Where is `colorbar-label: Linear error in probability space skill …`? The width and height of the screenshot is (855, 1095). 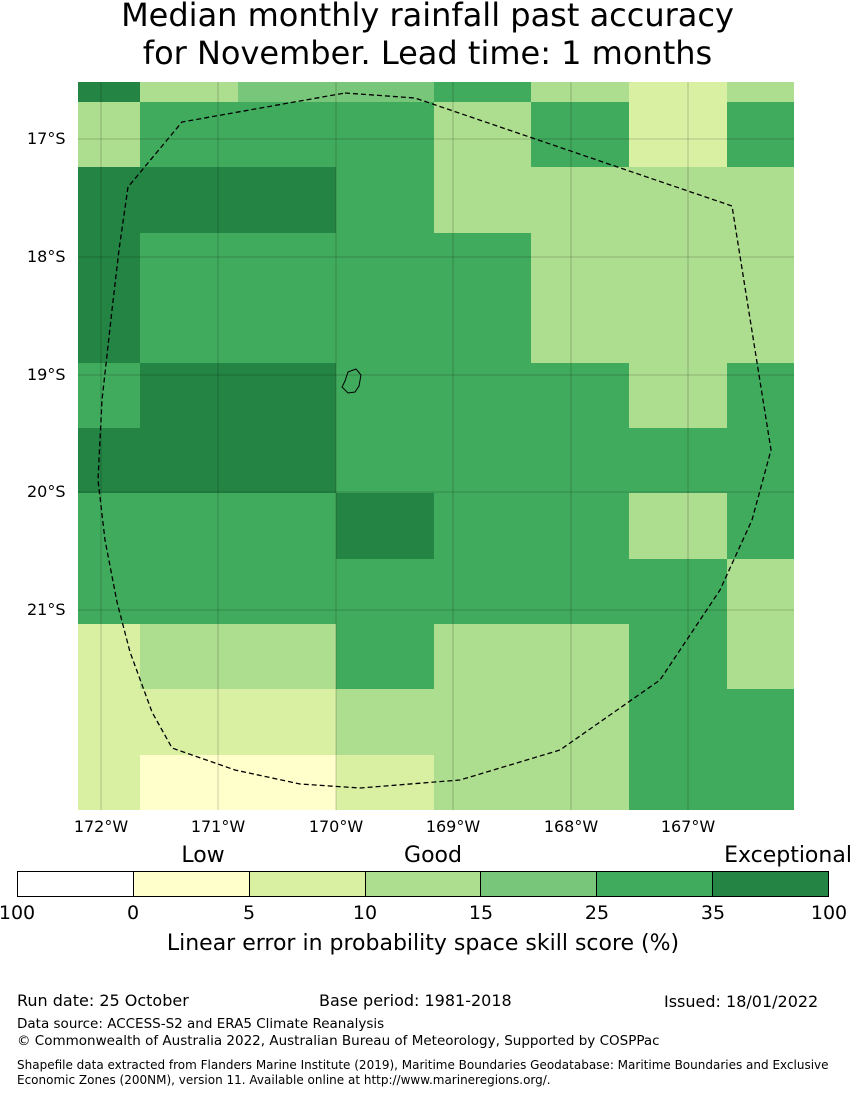
colorbar-label: Linear error in probability space skill … is located at coordinates (423, 943).